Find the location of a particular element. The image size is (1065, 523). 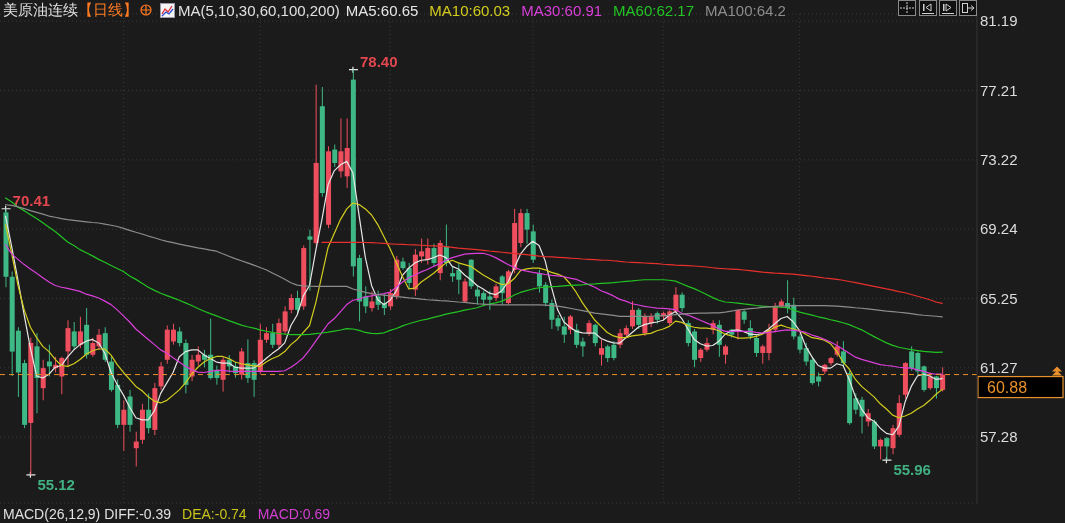

y-tick-label: 69.24 is located at coordinates (999, 229).